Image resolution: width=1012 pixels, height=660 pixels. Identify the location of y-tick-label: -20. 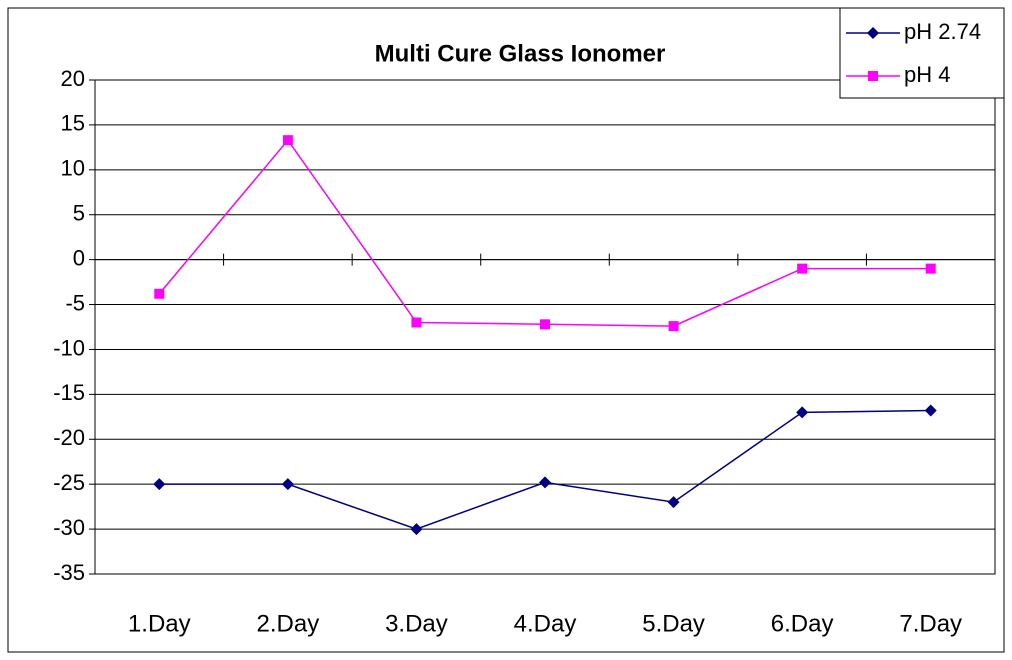
(69, 437).